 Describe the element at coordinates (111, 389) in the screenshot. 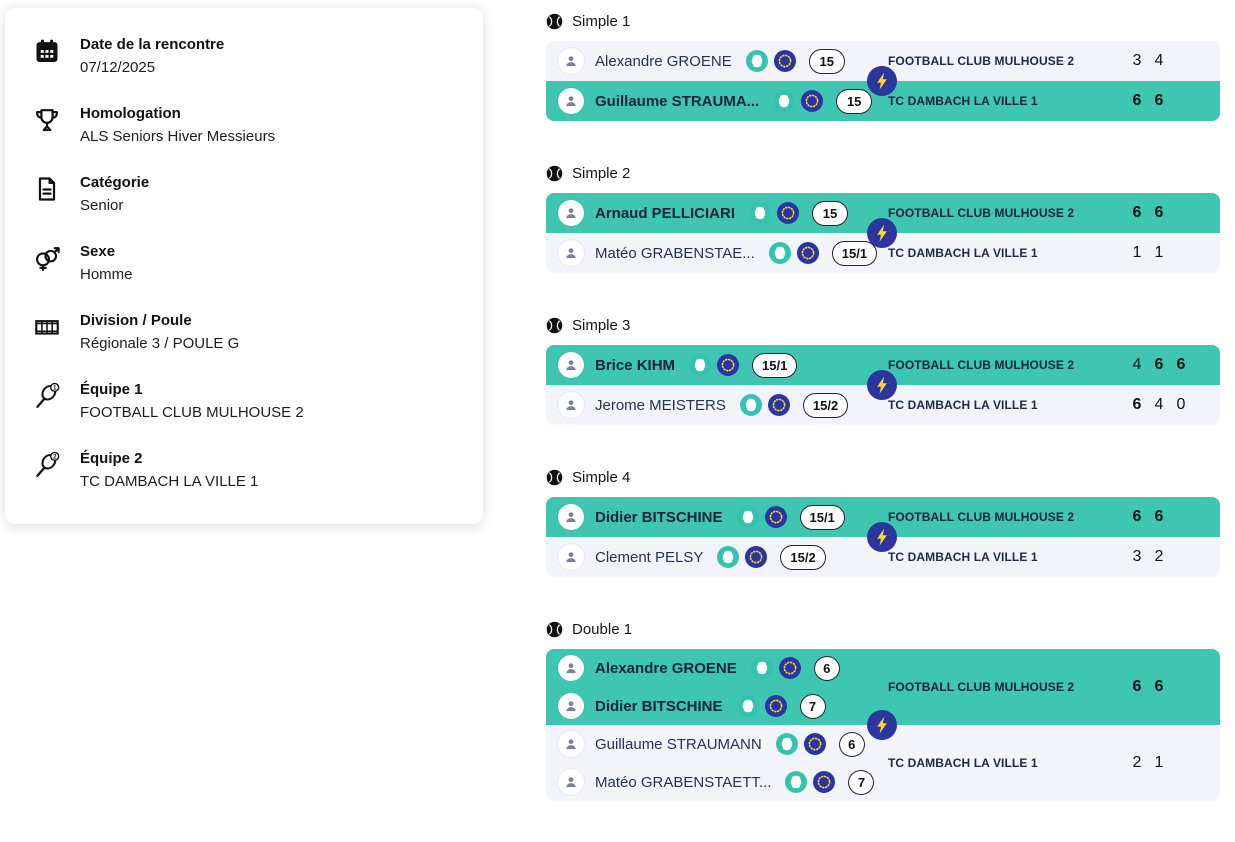

I see `info-label: Équipe 1` at that location.